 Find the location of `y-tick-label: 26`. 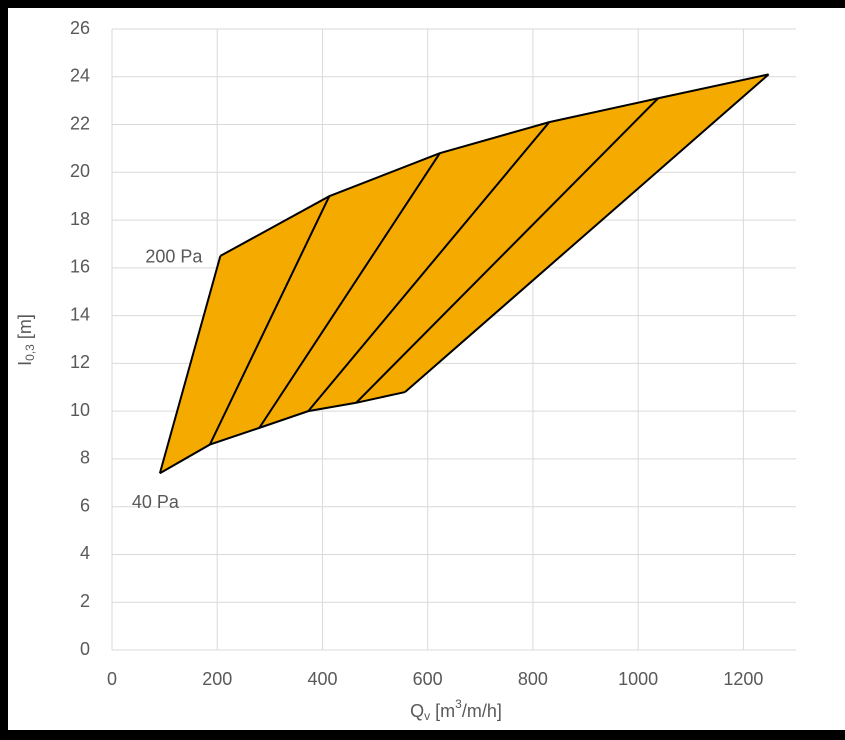

y-tick-label: 26 is located at coordinates (80, 28).